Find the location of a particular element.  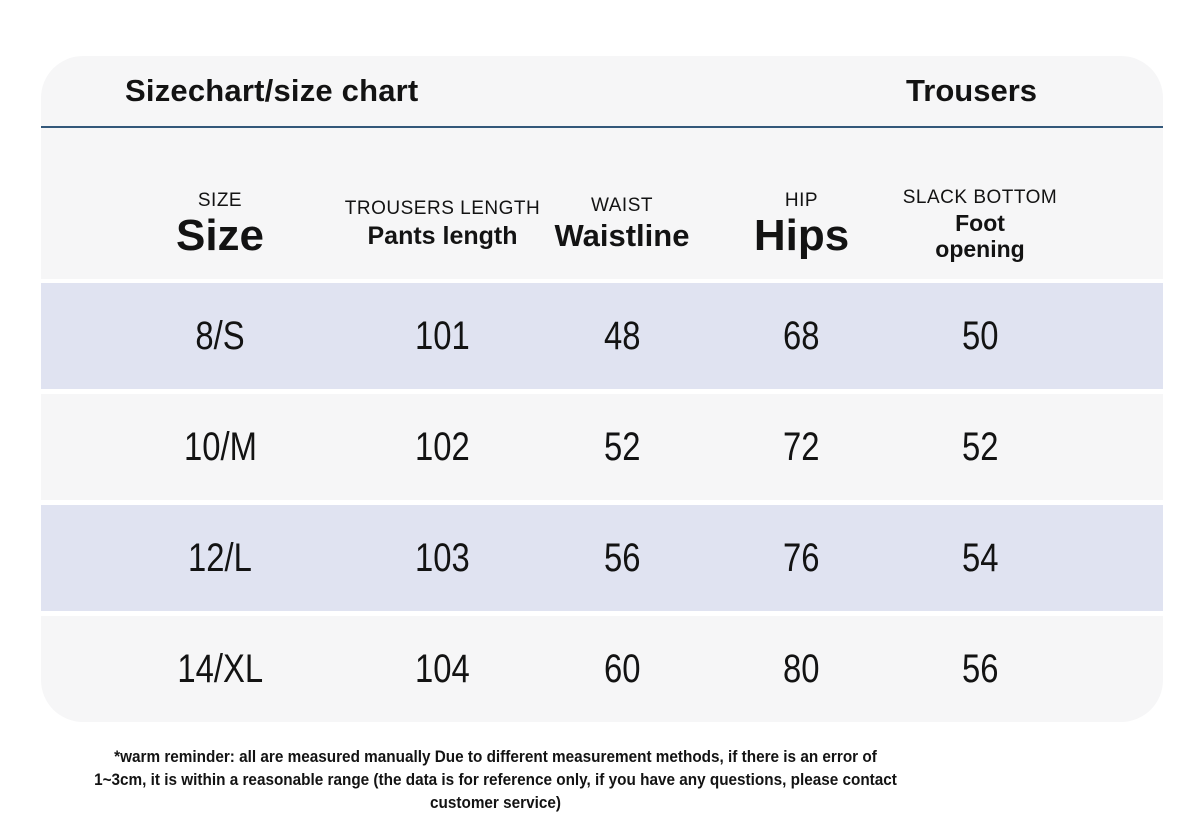

column-label-en: SIZE is located at coordinates (220, 200).